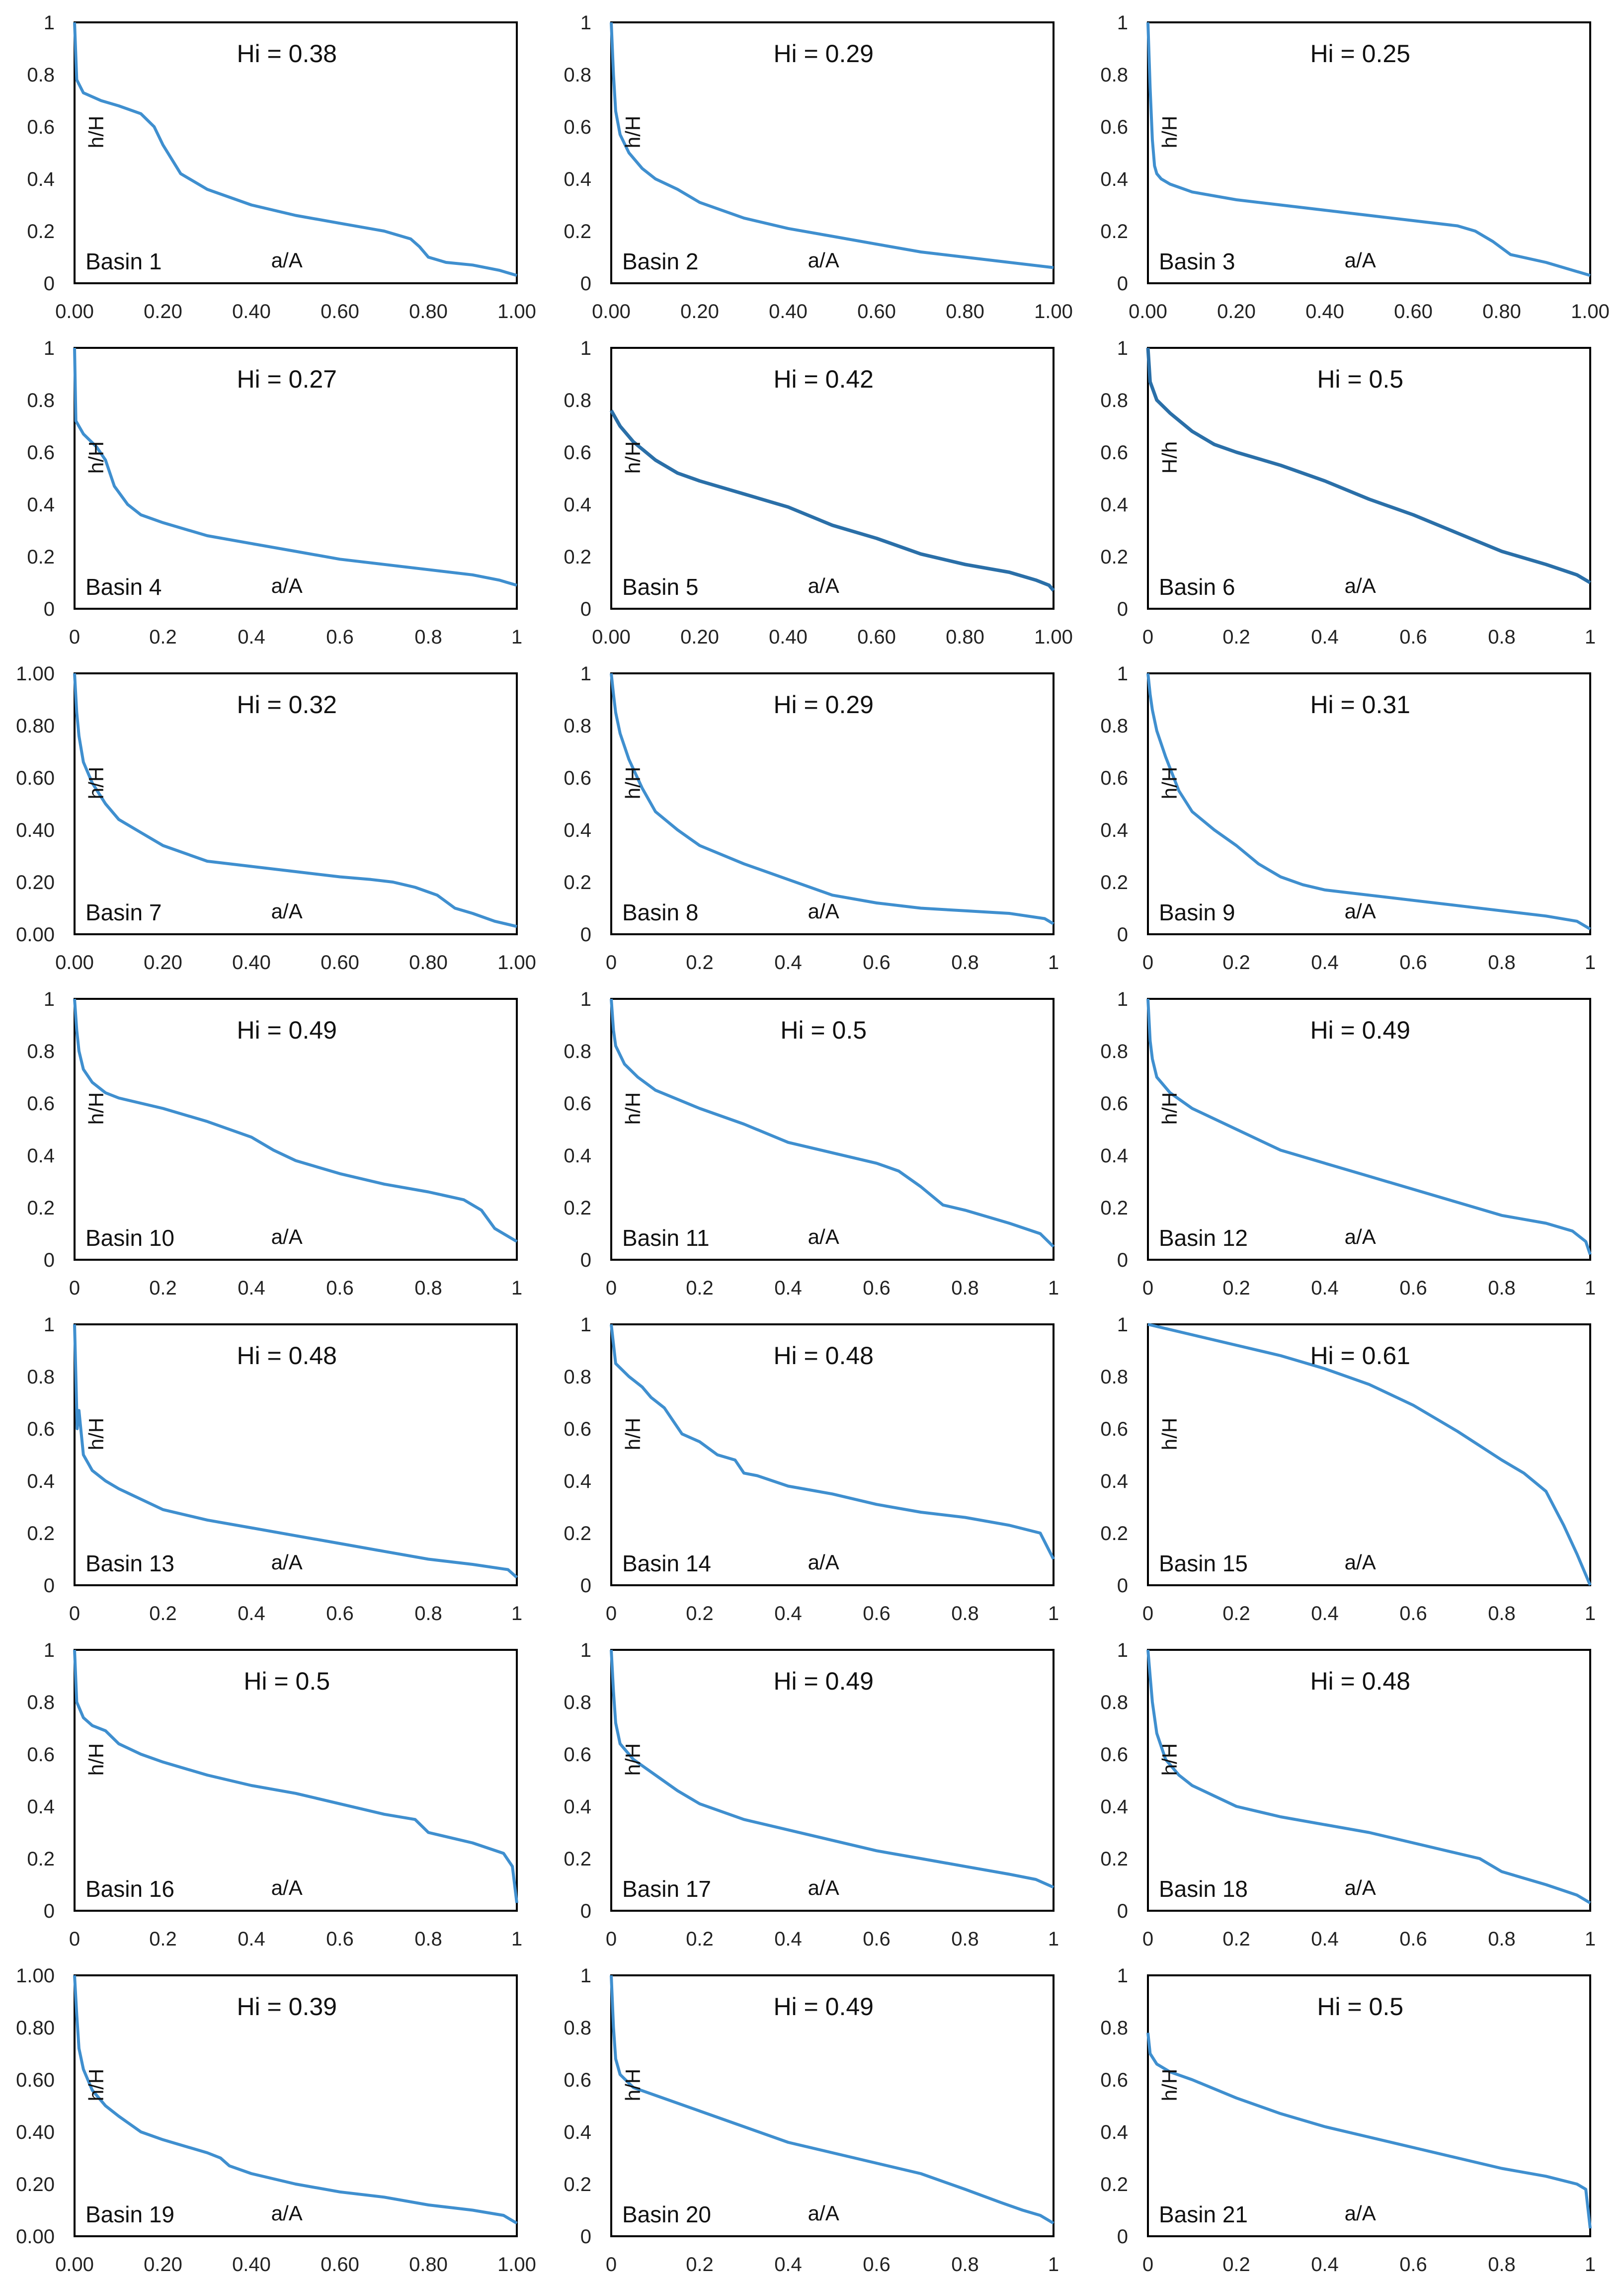 This screenshot has width=1624, height=2276. What do you see at coordinates (823, 54) in the screenshot?
I see `hi-value-label: Hi = 0.29` at bounding box center [823, 54].